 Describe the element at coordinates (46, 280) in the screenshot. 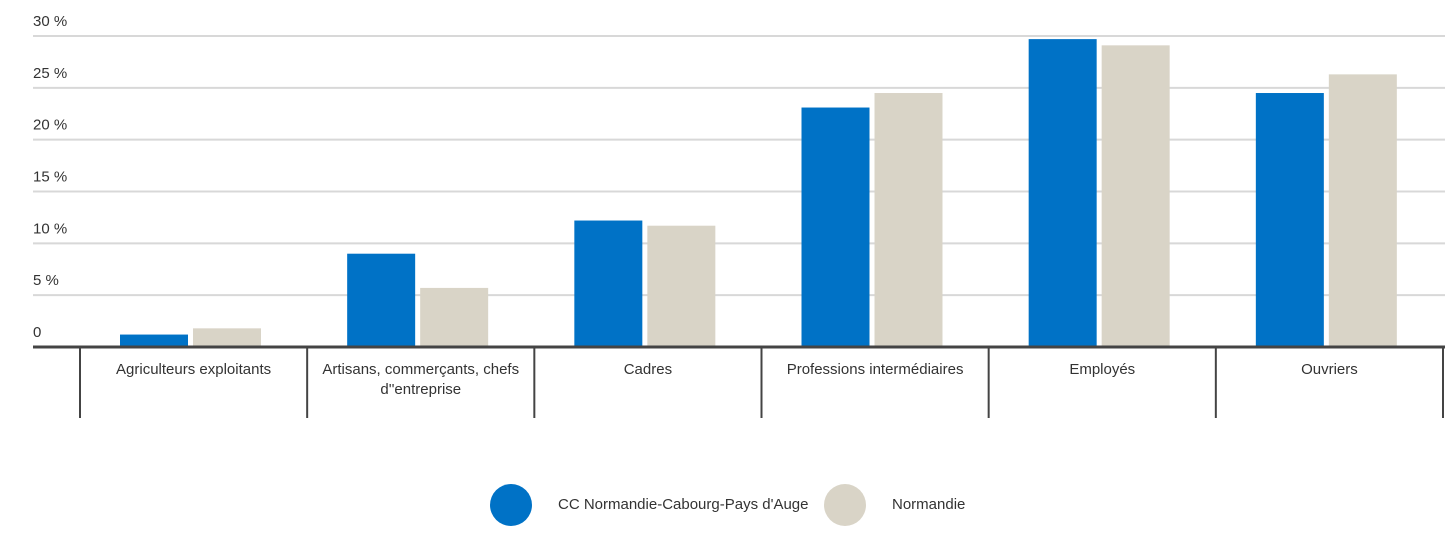

I see `y-tick-label: 5 %` at that location.